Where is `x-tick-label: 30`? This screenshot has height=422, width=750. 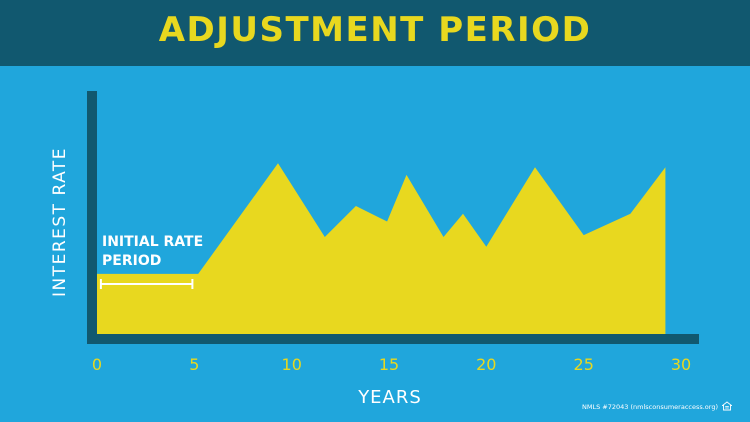 x-tick-label: 30 is located at coordinates (681, 364).